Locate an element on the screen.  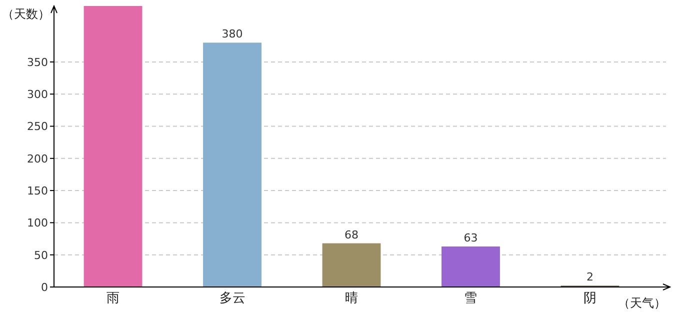
x-tick-label: 雪 is located at coordinates (471, 298).